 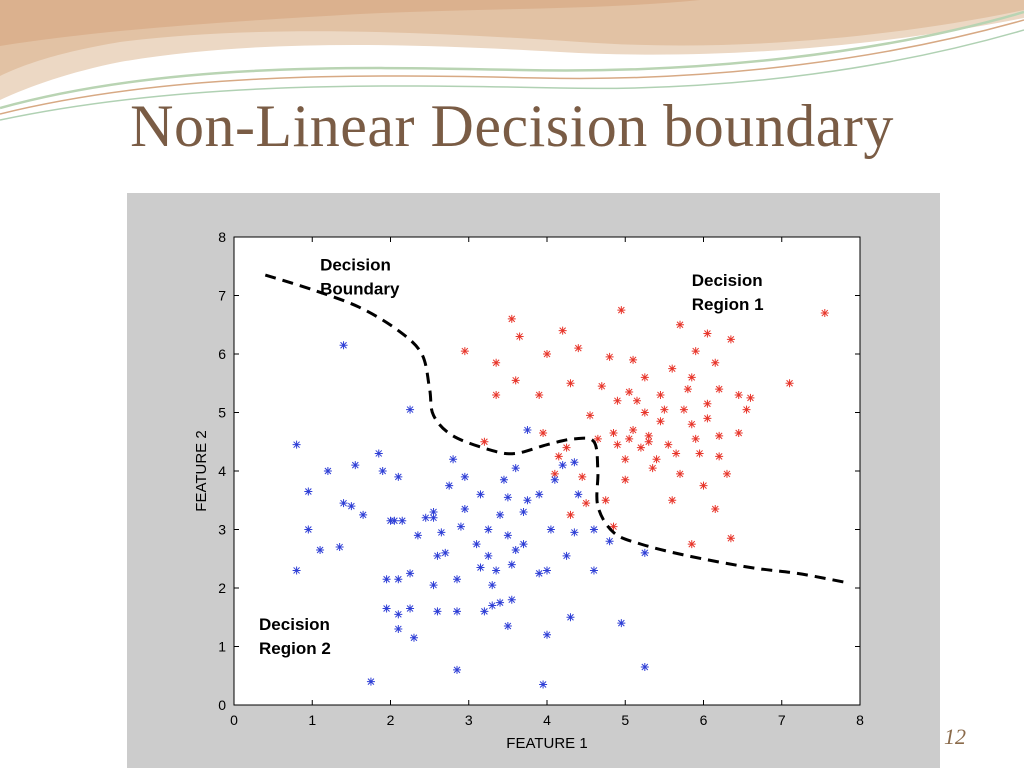 I want to click on x-axis-label: FEATURE 1, so click(x=546, y=743).